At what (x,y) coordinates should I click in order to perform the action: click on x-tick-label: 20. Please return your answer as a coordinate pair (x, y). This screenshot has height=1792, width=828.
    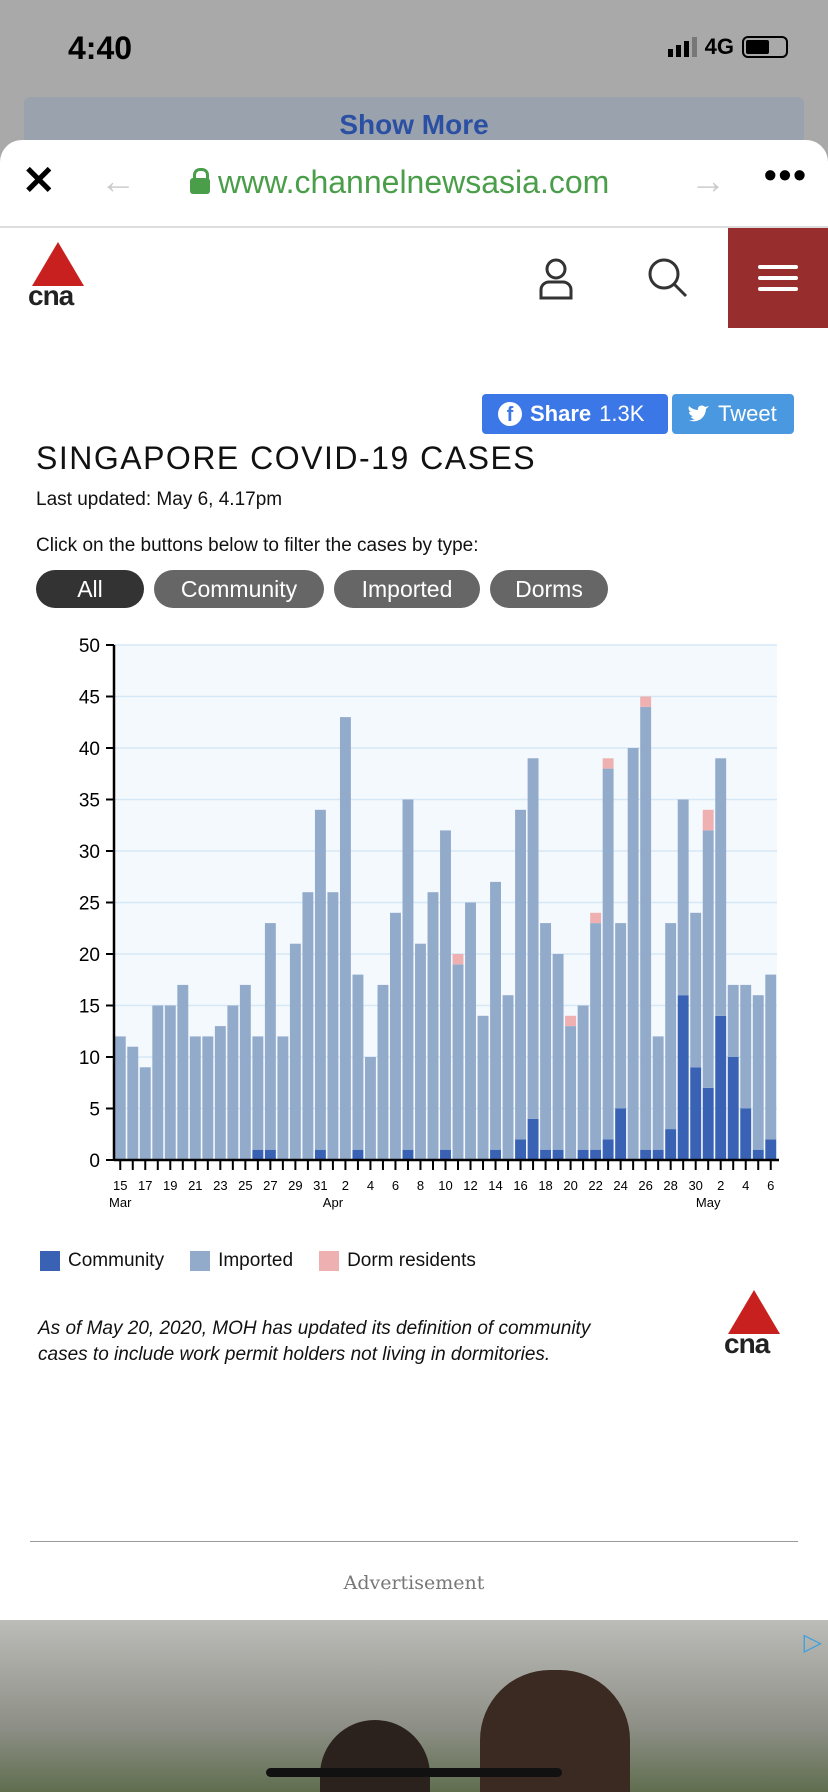
    Looking at the image, I should click on (570, 1185).